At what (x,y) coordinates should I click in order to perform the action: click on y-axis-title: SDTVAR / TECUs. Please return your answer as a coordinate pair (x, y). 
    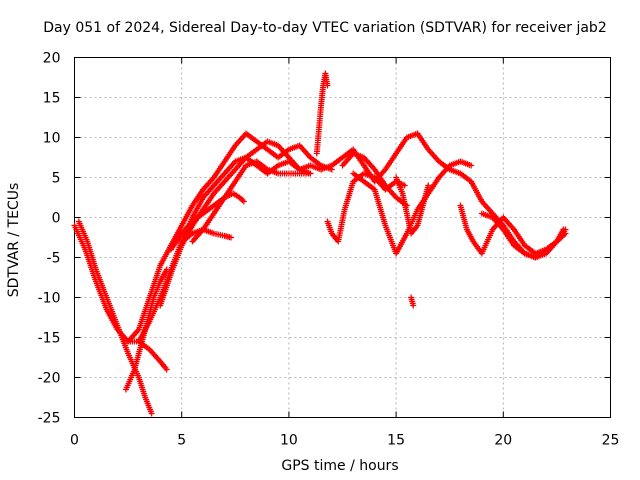
    Looking at the image, I should click on (14, 240).